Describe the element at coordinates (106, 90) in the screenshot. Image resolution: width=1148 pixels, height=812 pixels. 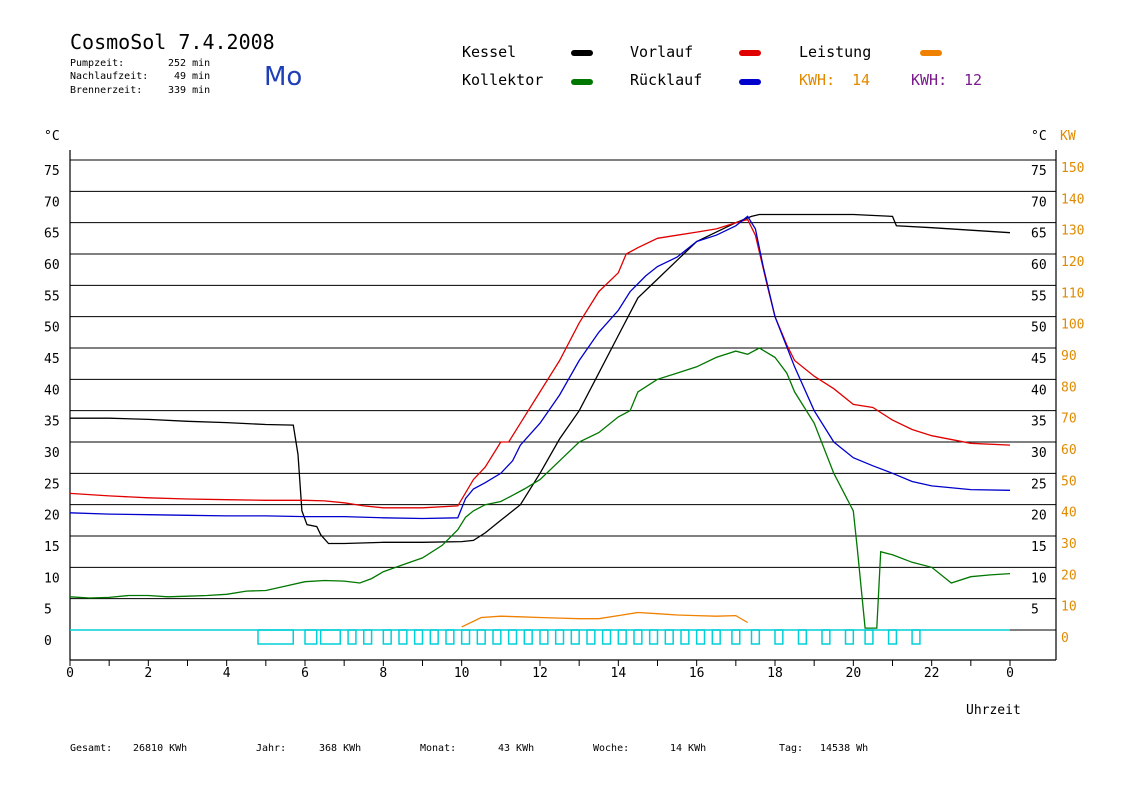
I see `stat-brennerzeit-label: Brennerzeit:` at that location.